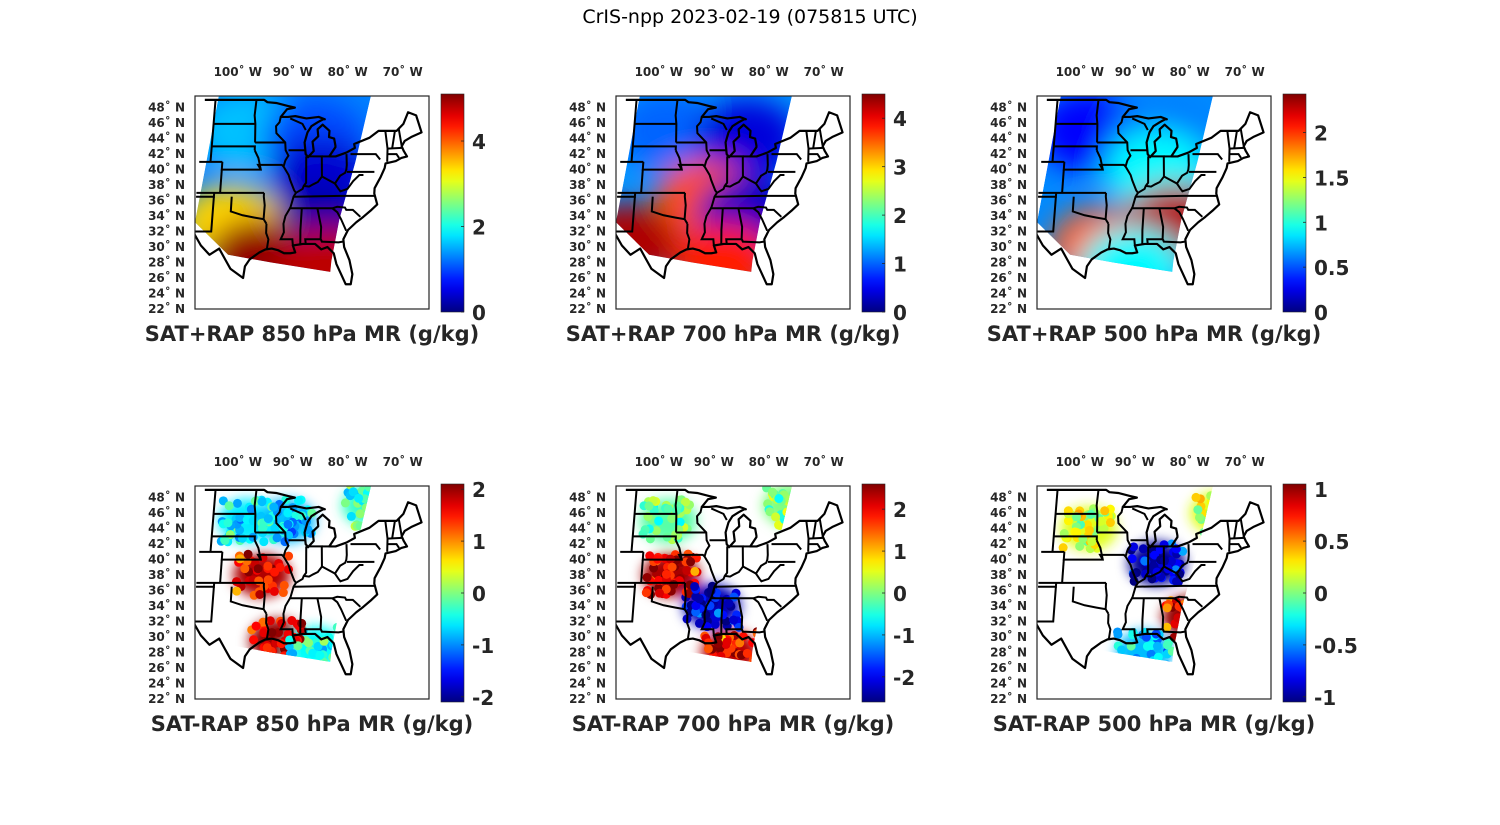 This screenshot has height=825, width=1500. What do you see at coordinates (166, 215) in the screenshot?
I see `y-tick-label: 34˚ N` at bounding box center [166, 215].